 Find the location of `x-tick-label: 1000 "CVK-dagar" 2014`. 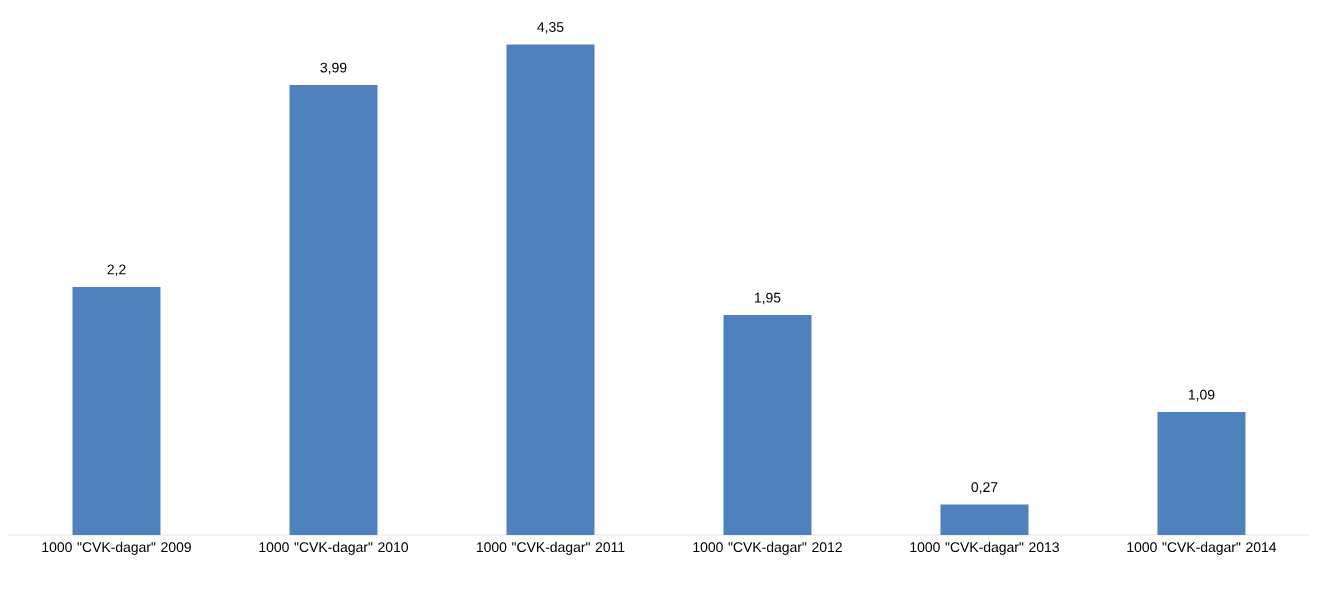

x-tick-label: 1000 "CVK-dagar" 2014 is located at coordinates (1202, 548).